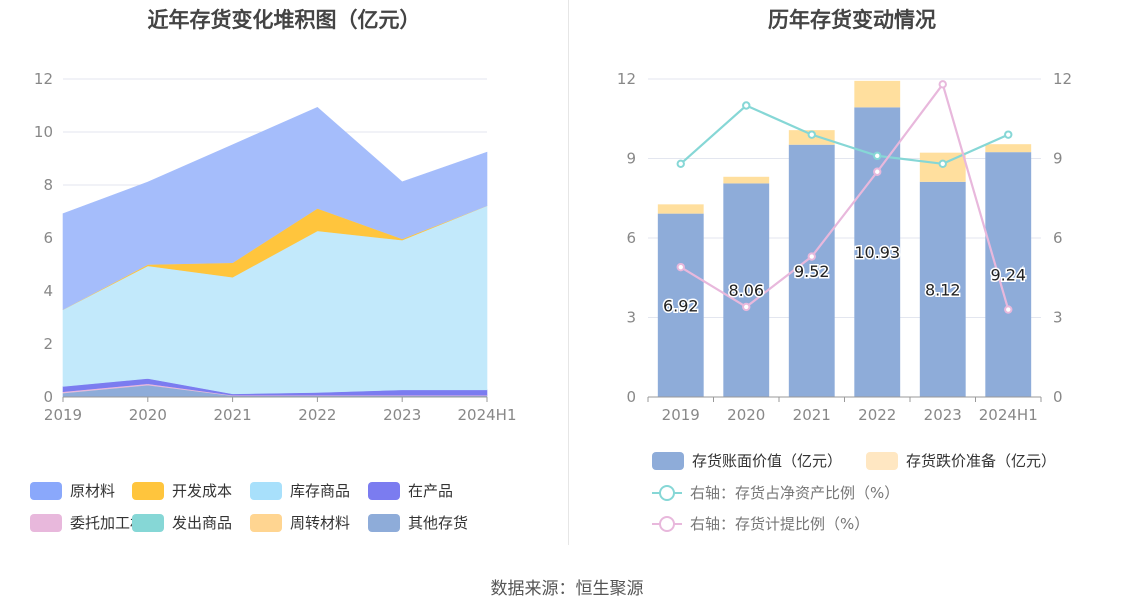  I want to click on bar-存货账面价值（亿元）-2023, so click(942, 289).